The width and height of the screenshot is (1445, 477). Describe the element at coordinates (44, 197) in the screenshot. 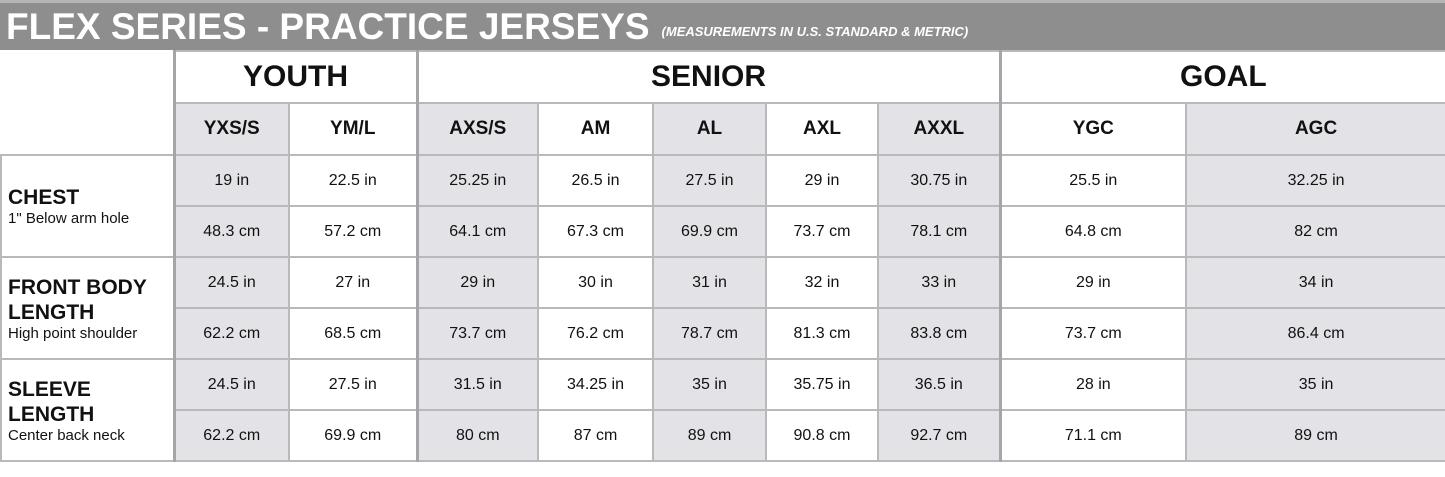

I see `measurement-name: CHEST` at that location.